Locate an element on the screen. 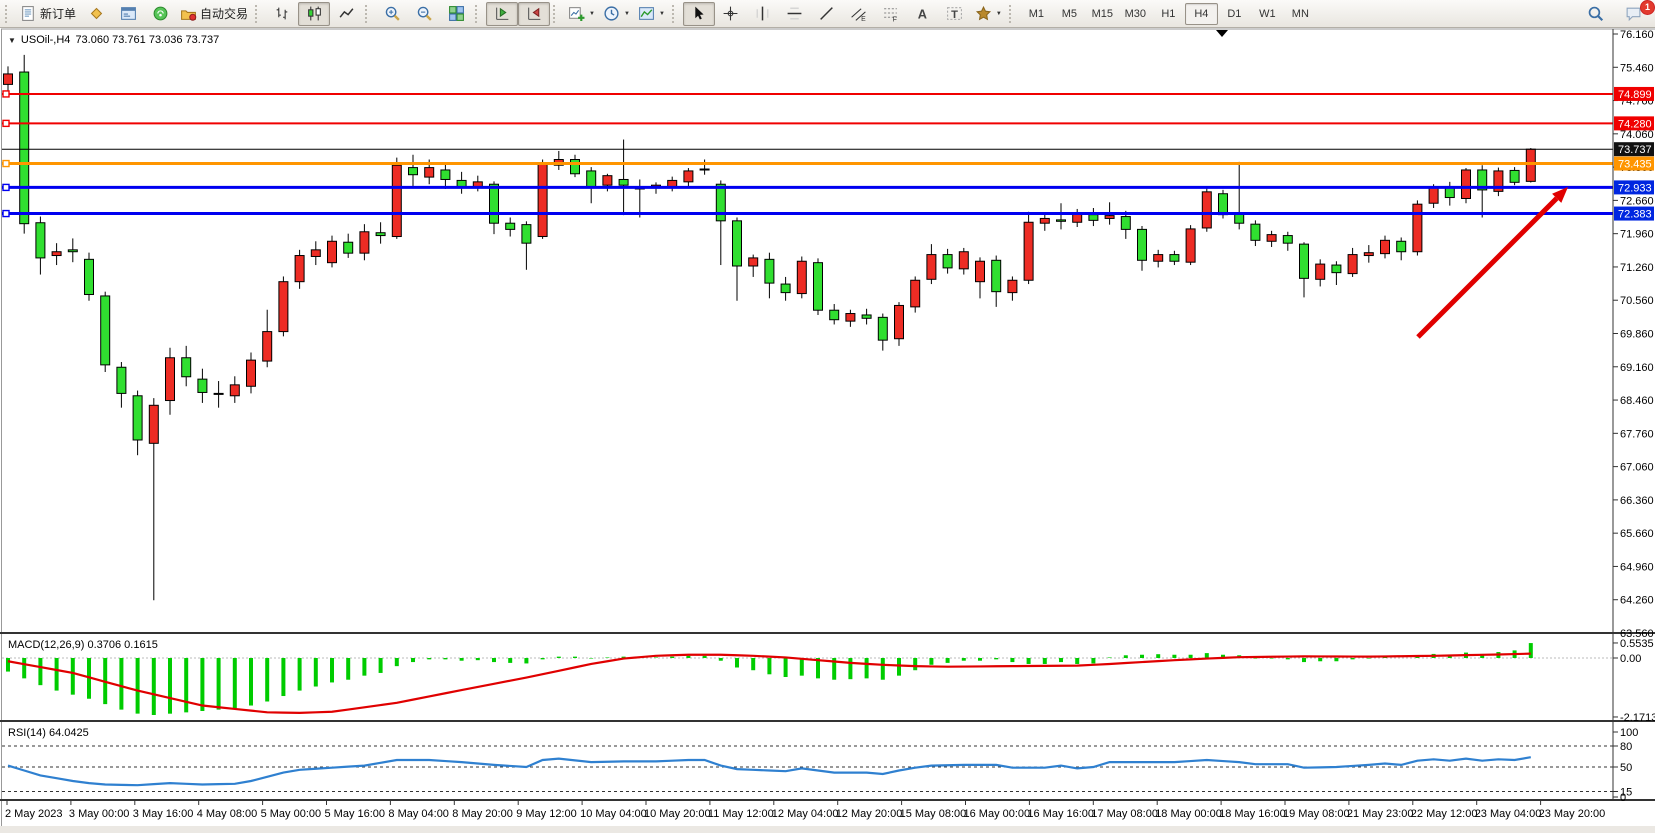 This screenshot has height=833, width=1655. auto-scroll-button is located at coordinates (502, 13).